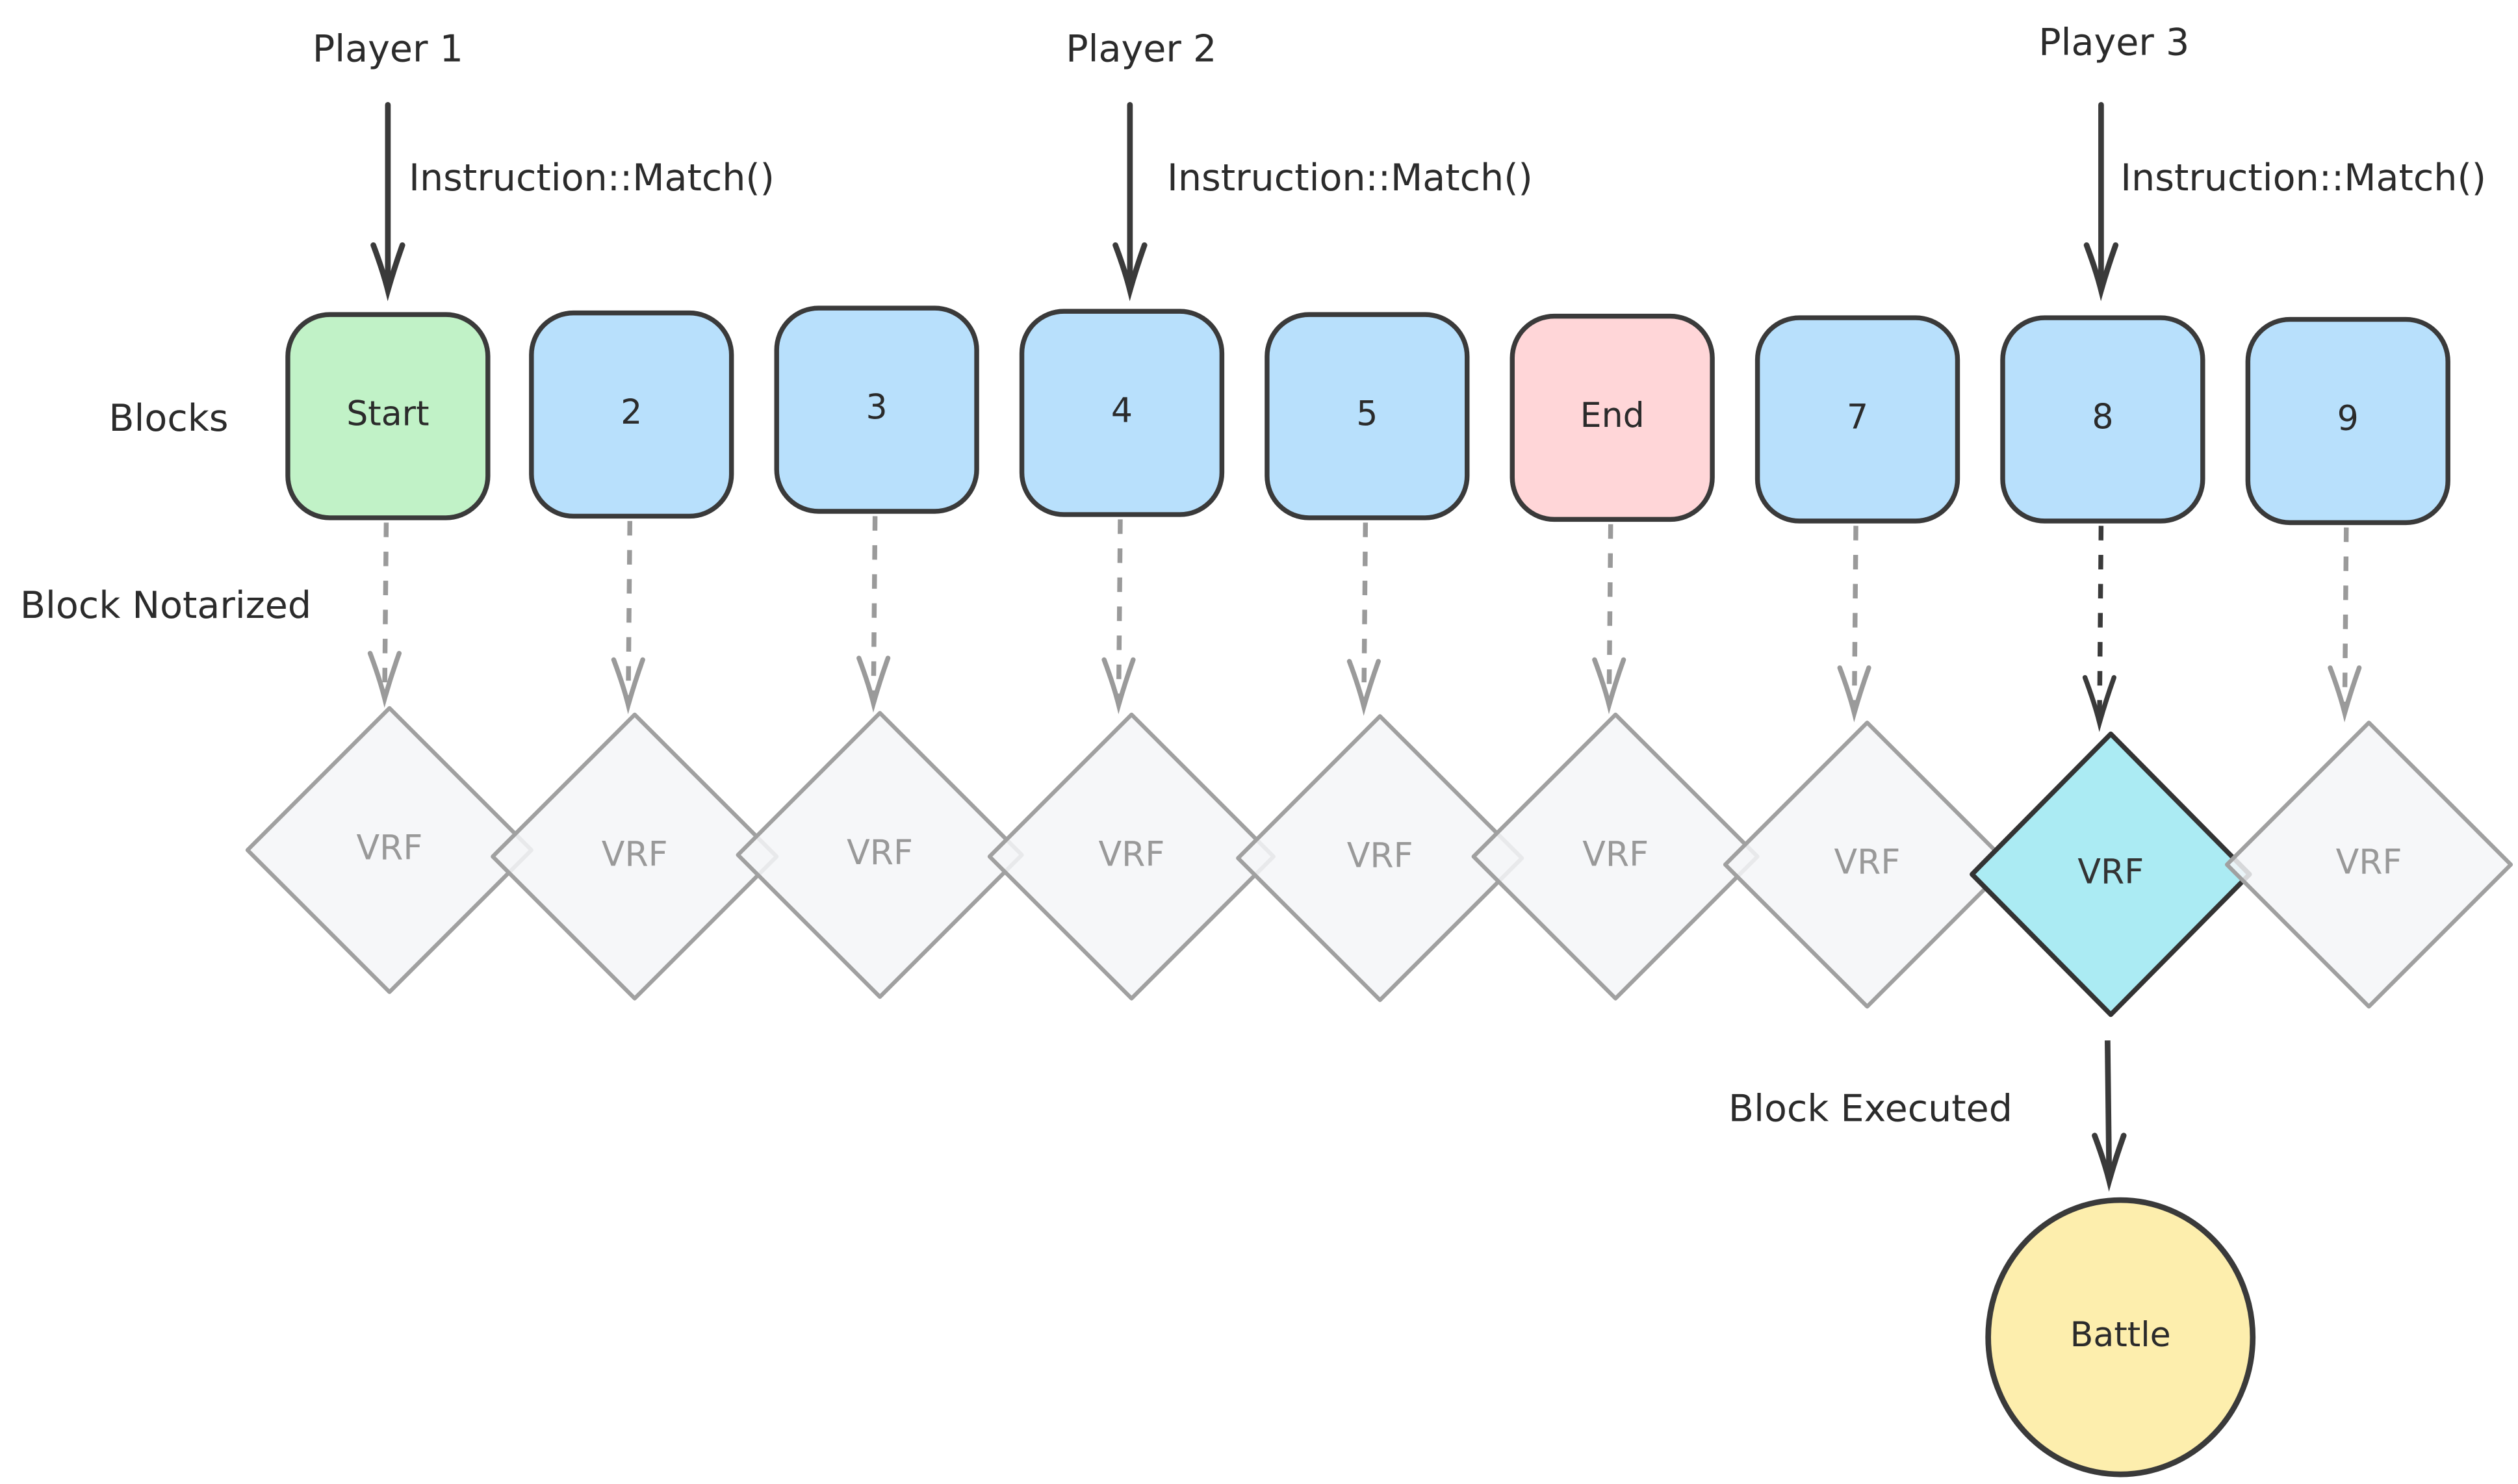 This screenshot has height=1484, width=2518. I want to click on block-label: 3, so click(877, 409).